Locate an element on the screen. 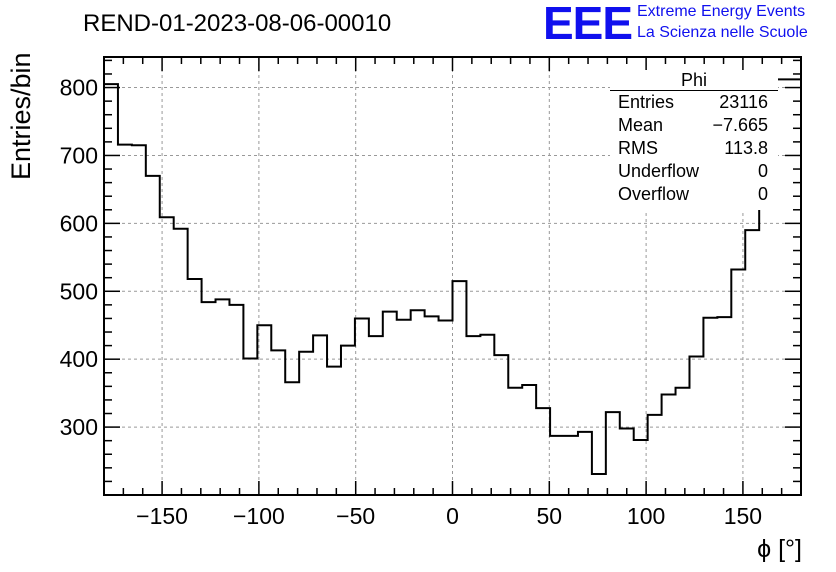 The width and height of the screenshot is (836, 572). stats-value-underflow: 0 is located at coordinates (762, 171).